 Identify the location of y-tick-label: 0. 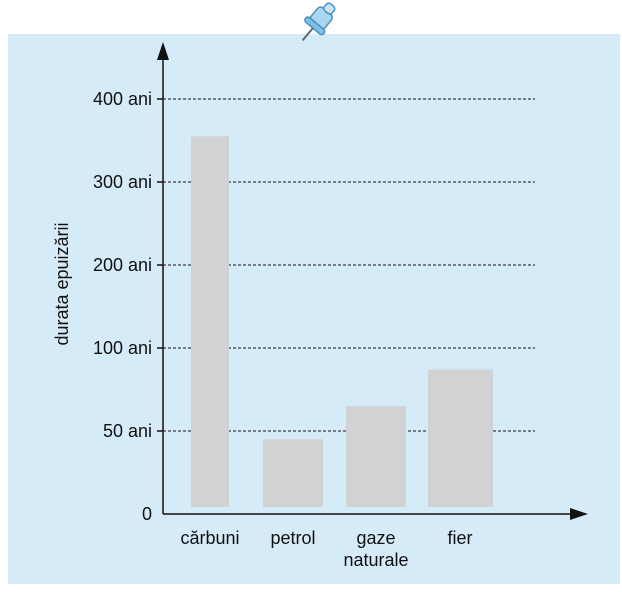
(147, 514).